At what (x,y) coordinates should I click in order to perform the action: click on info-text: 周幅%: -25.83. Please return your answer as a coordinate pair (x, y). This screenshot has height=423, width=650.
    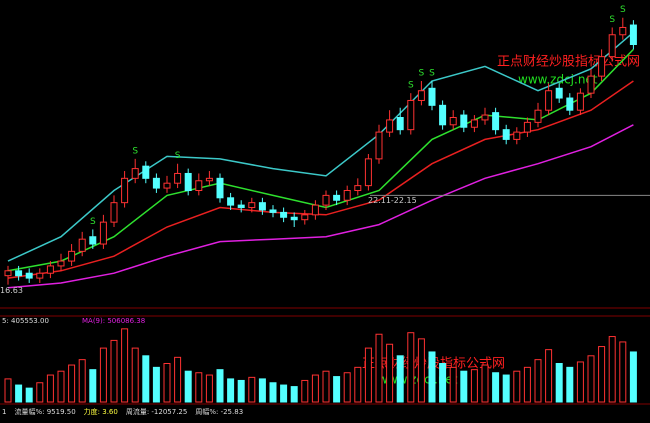
    Looking at the image, I should click on (219, 411).